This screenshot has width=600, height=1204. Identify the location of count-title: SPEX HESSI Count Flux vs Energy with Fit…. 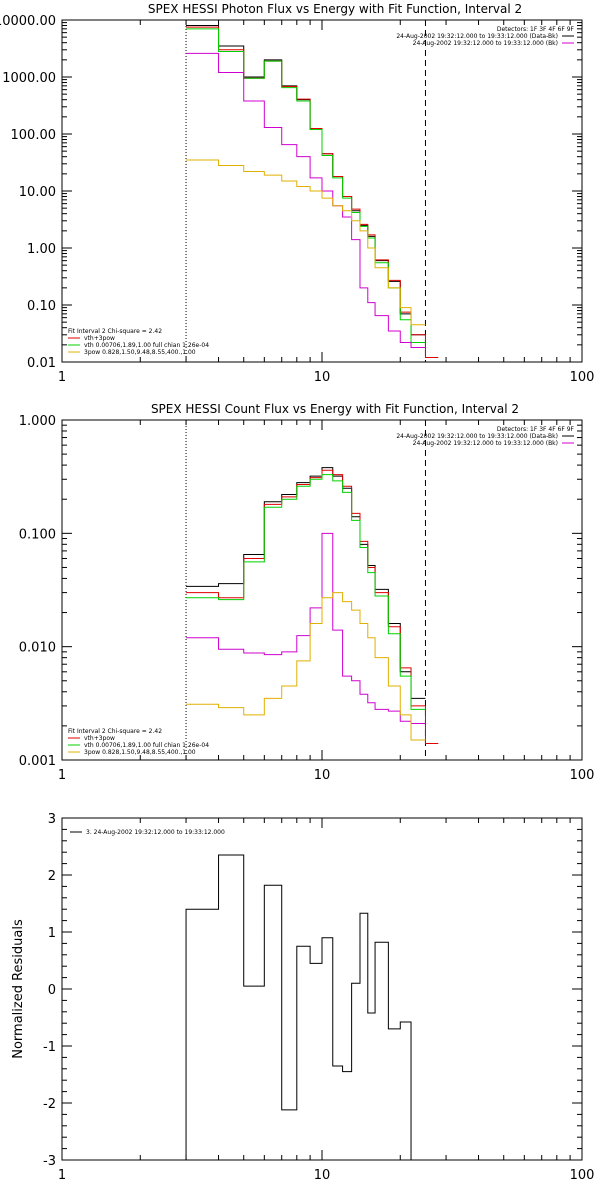
(335, 409).